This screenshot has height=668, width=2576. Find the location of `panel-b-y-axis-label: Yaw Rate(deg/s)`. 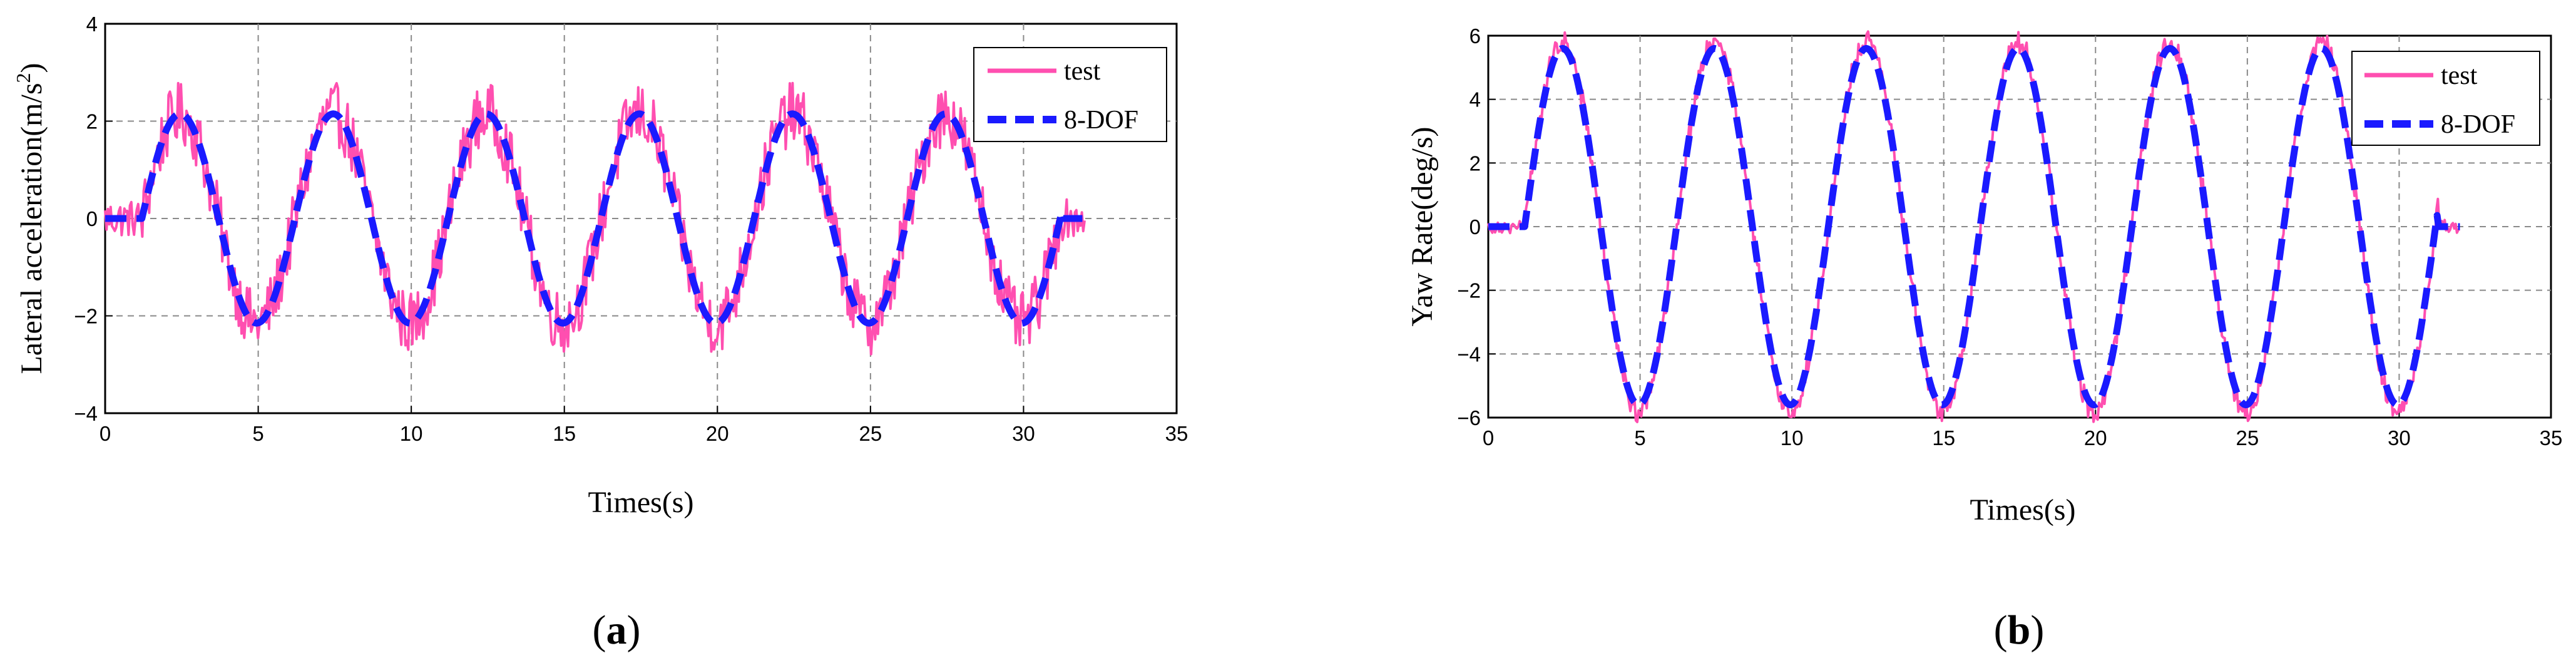

panel-b-y-axis-label: Yaw Rate(deg/s) is located at coordinates (1422, 226).